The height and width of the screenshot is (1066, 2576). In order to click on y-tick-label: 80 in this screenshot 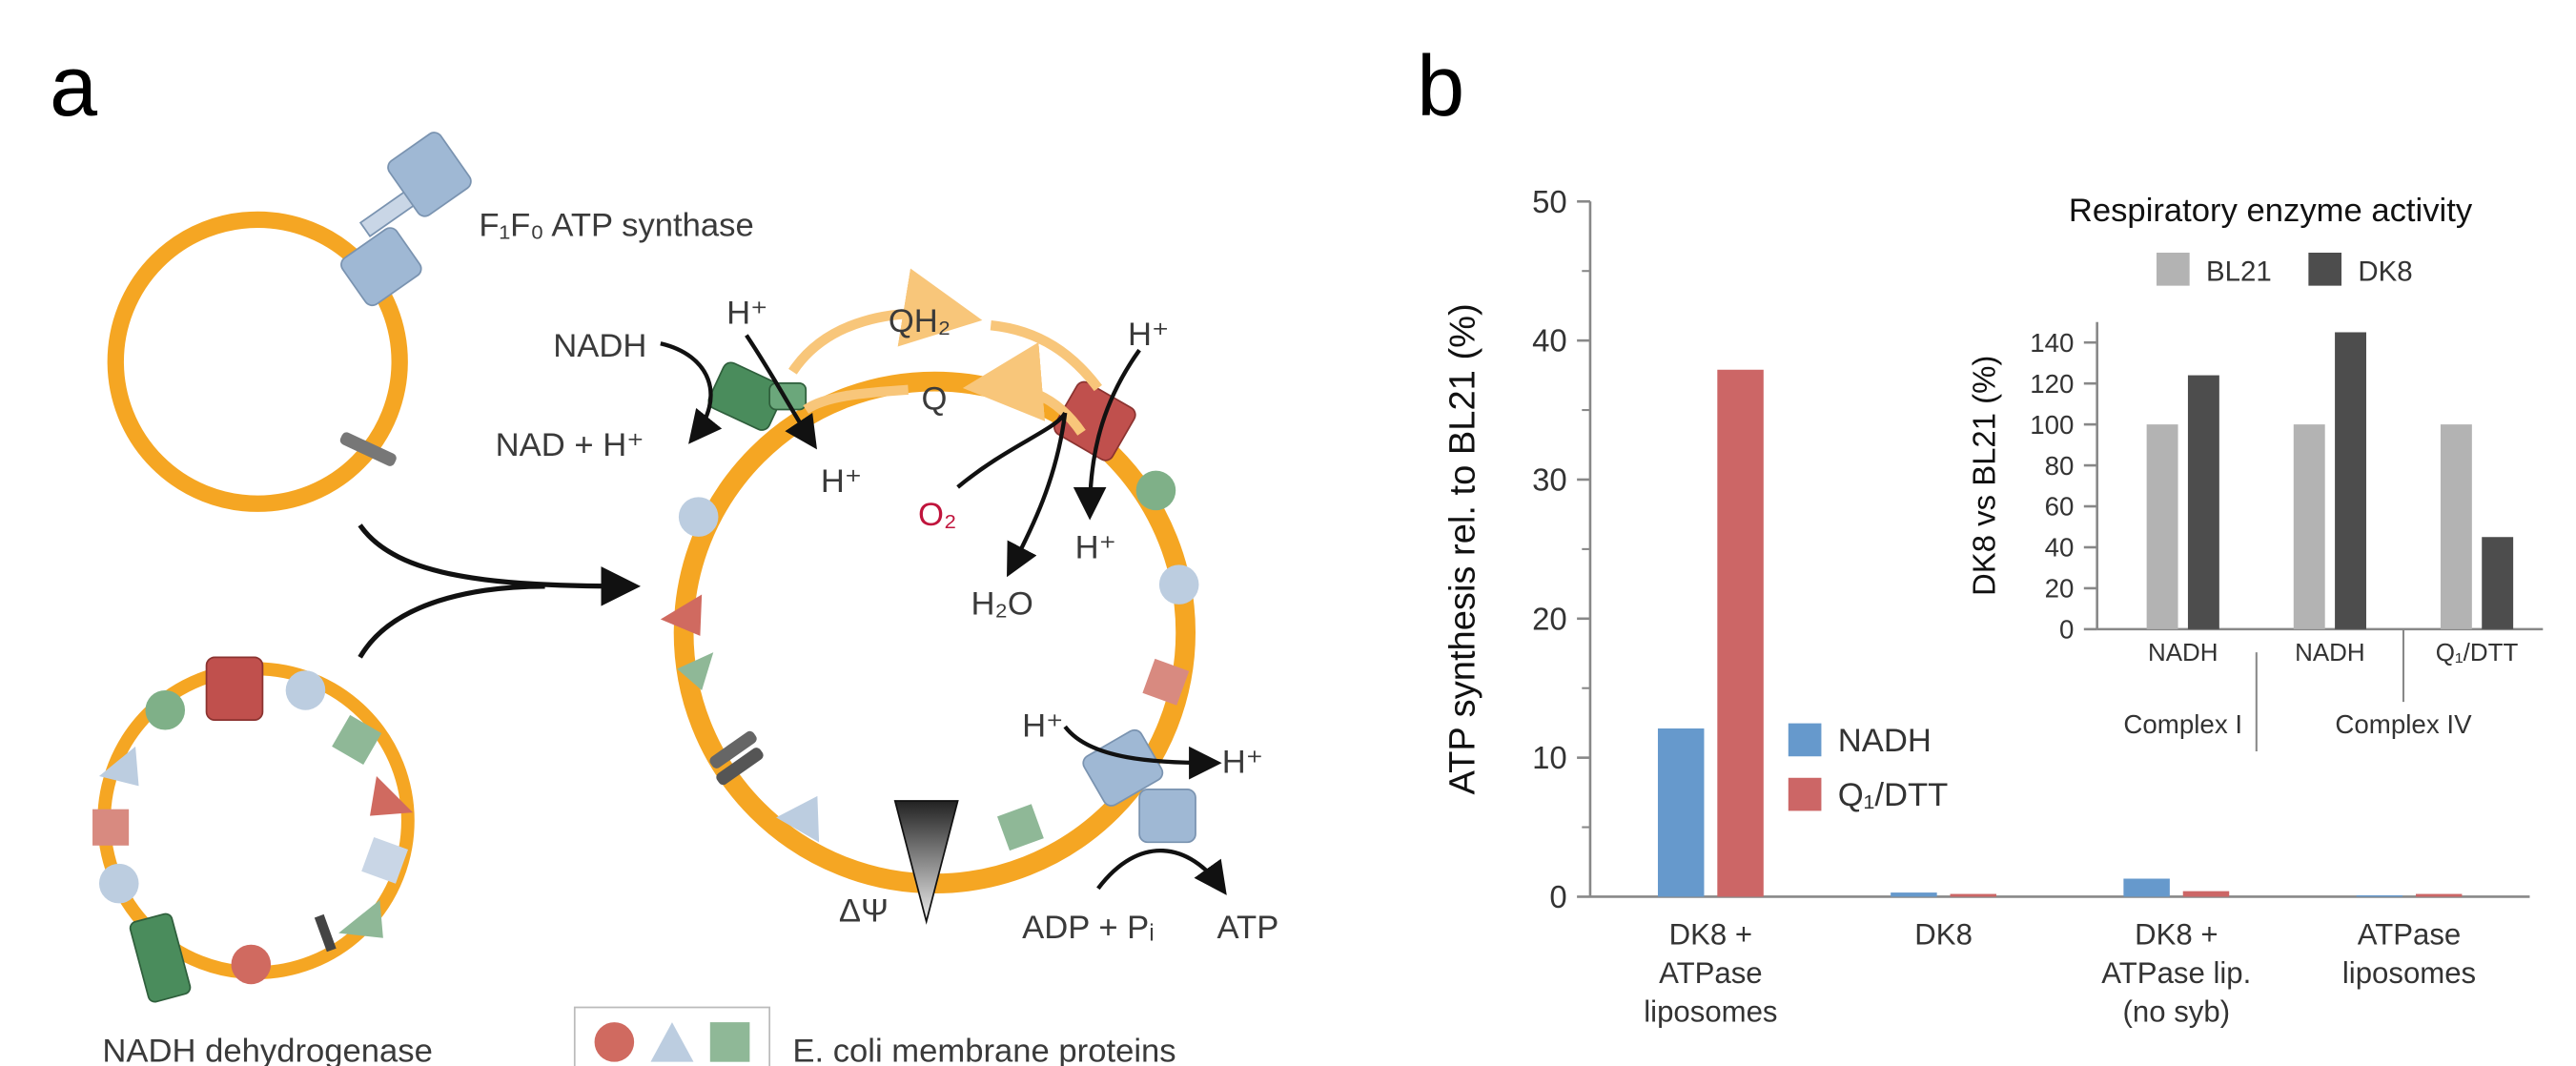, I will do `click(2060, 466)`.